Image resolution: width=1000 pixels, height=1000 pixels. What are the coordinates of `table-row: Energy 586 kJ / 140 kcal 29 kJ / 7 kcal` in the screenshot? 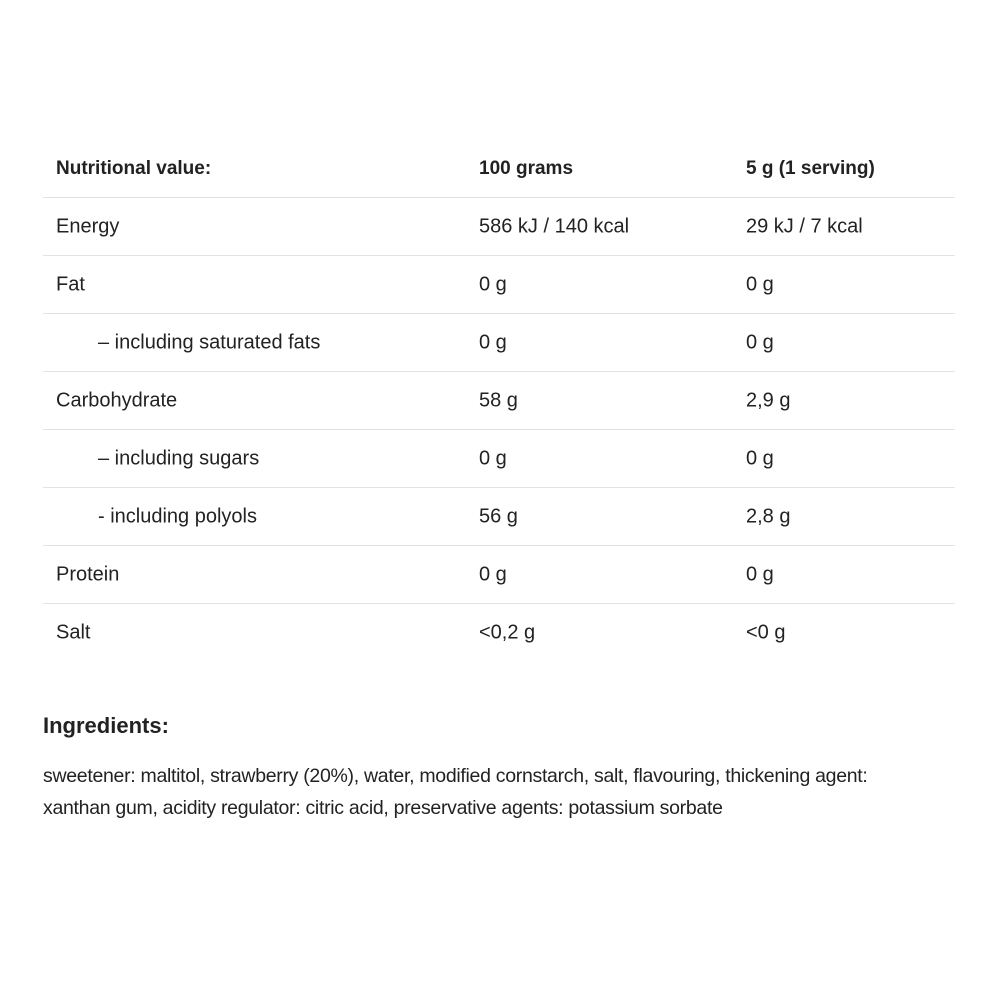 It's located at (499, 227).